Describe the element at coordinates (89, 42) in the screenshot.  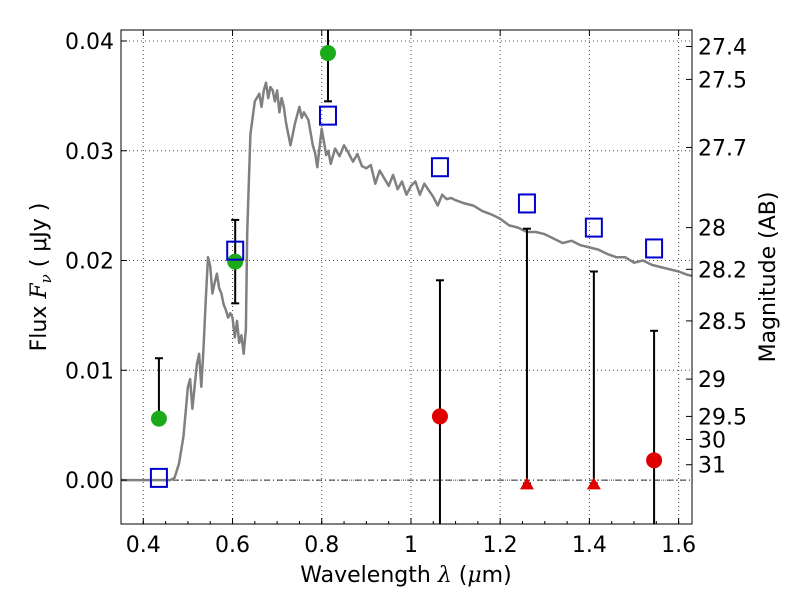
I see `y-tick-label: 0.04` at that location.